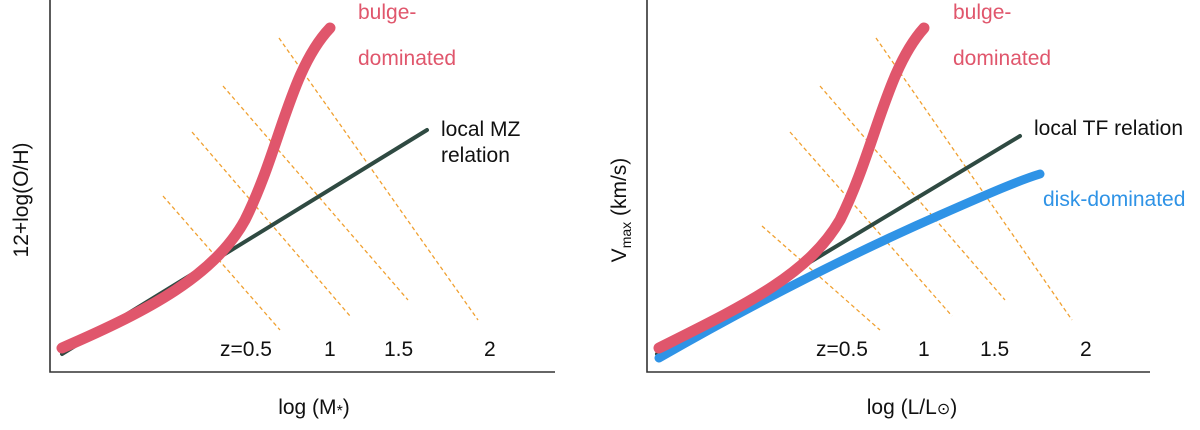 Image resolution: width=1200 pixels, height=430 pixels. I want to click on left-local-label-2: relation, so click(475, 155).